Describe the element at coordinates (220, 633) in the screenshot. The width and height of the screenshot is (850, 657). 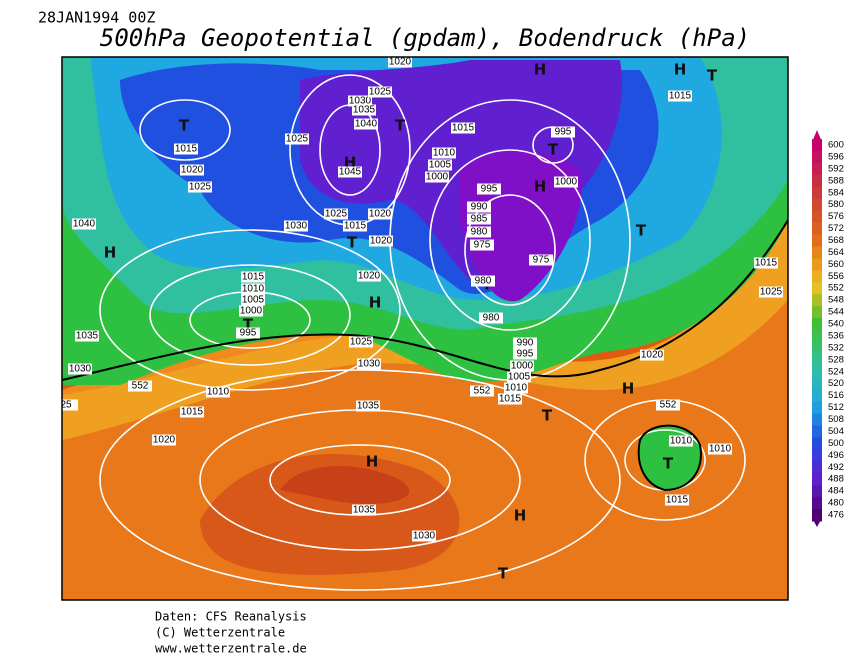
I see `copyright: (C) Wetterzentrale` at that location.